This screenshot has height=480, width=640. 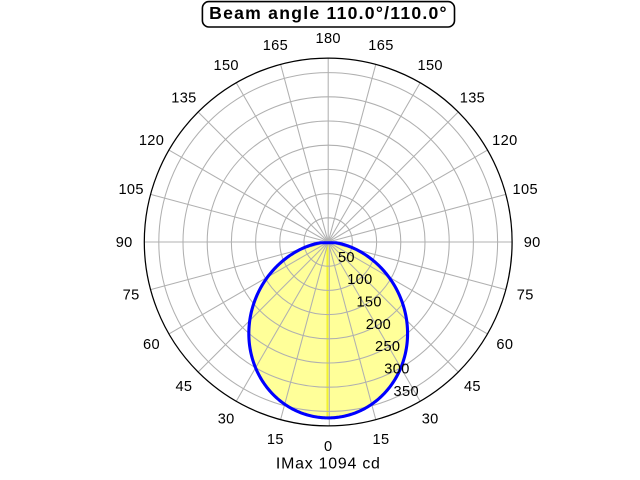 I want to click on svg-text: Beam angle 110.0°/110.0°, so click(x=328, y=13).